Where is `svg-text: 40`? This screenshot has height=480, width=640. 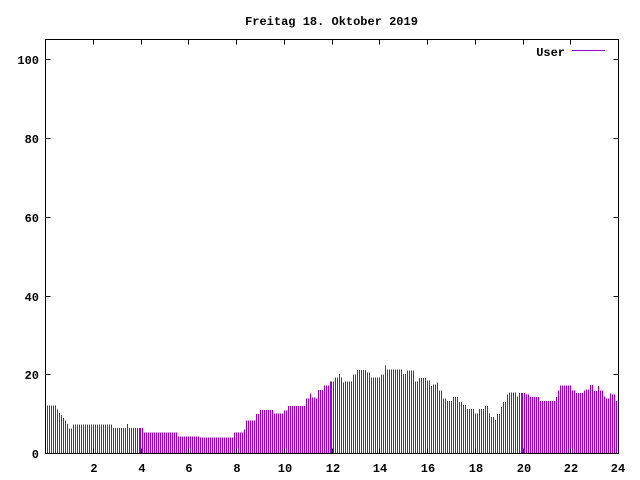 svg-text: 40 is located at coordinates (32, 298).